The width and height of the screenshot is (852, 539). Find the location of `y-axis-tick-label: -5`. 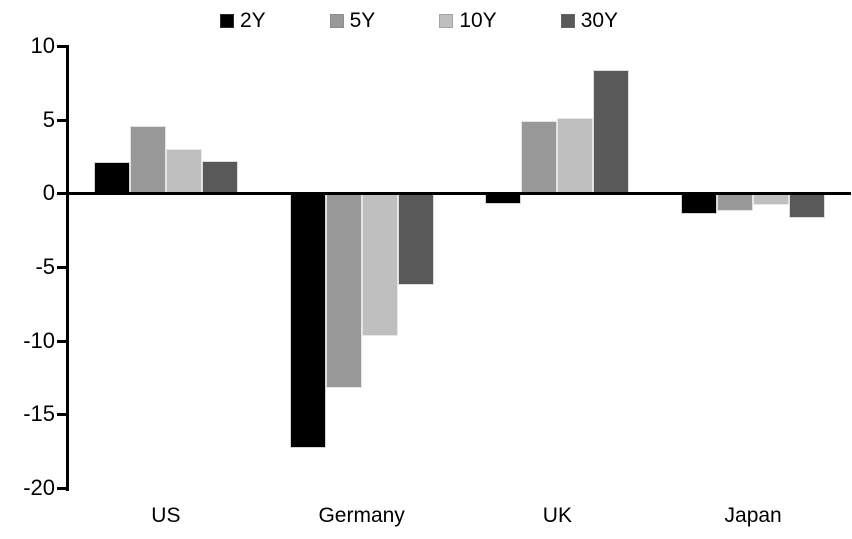

y-axis-tick-label: -5 is located at coordinates (45, 266).